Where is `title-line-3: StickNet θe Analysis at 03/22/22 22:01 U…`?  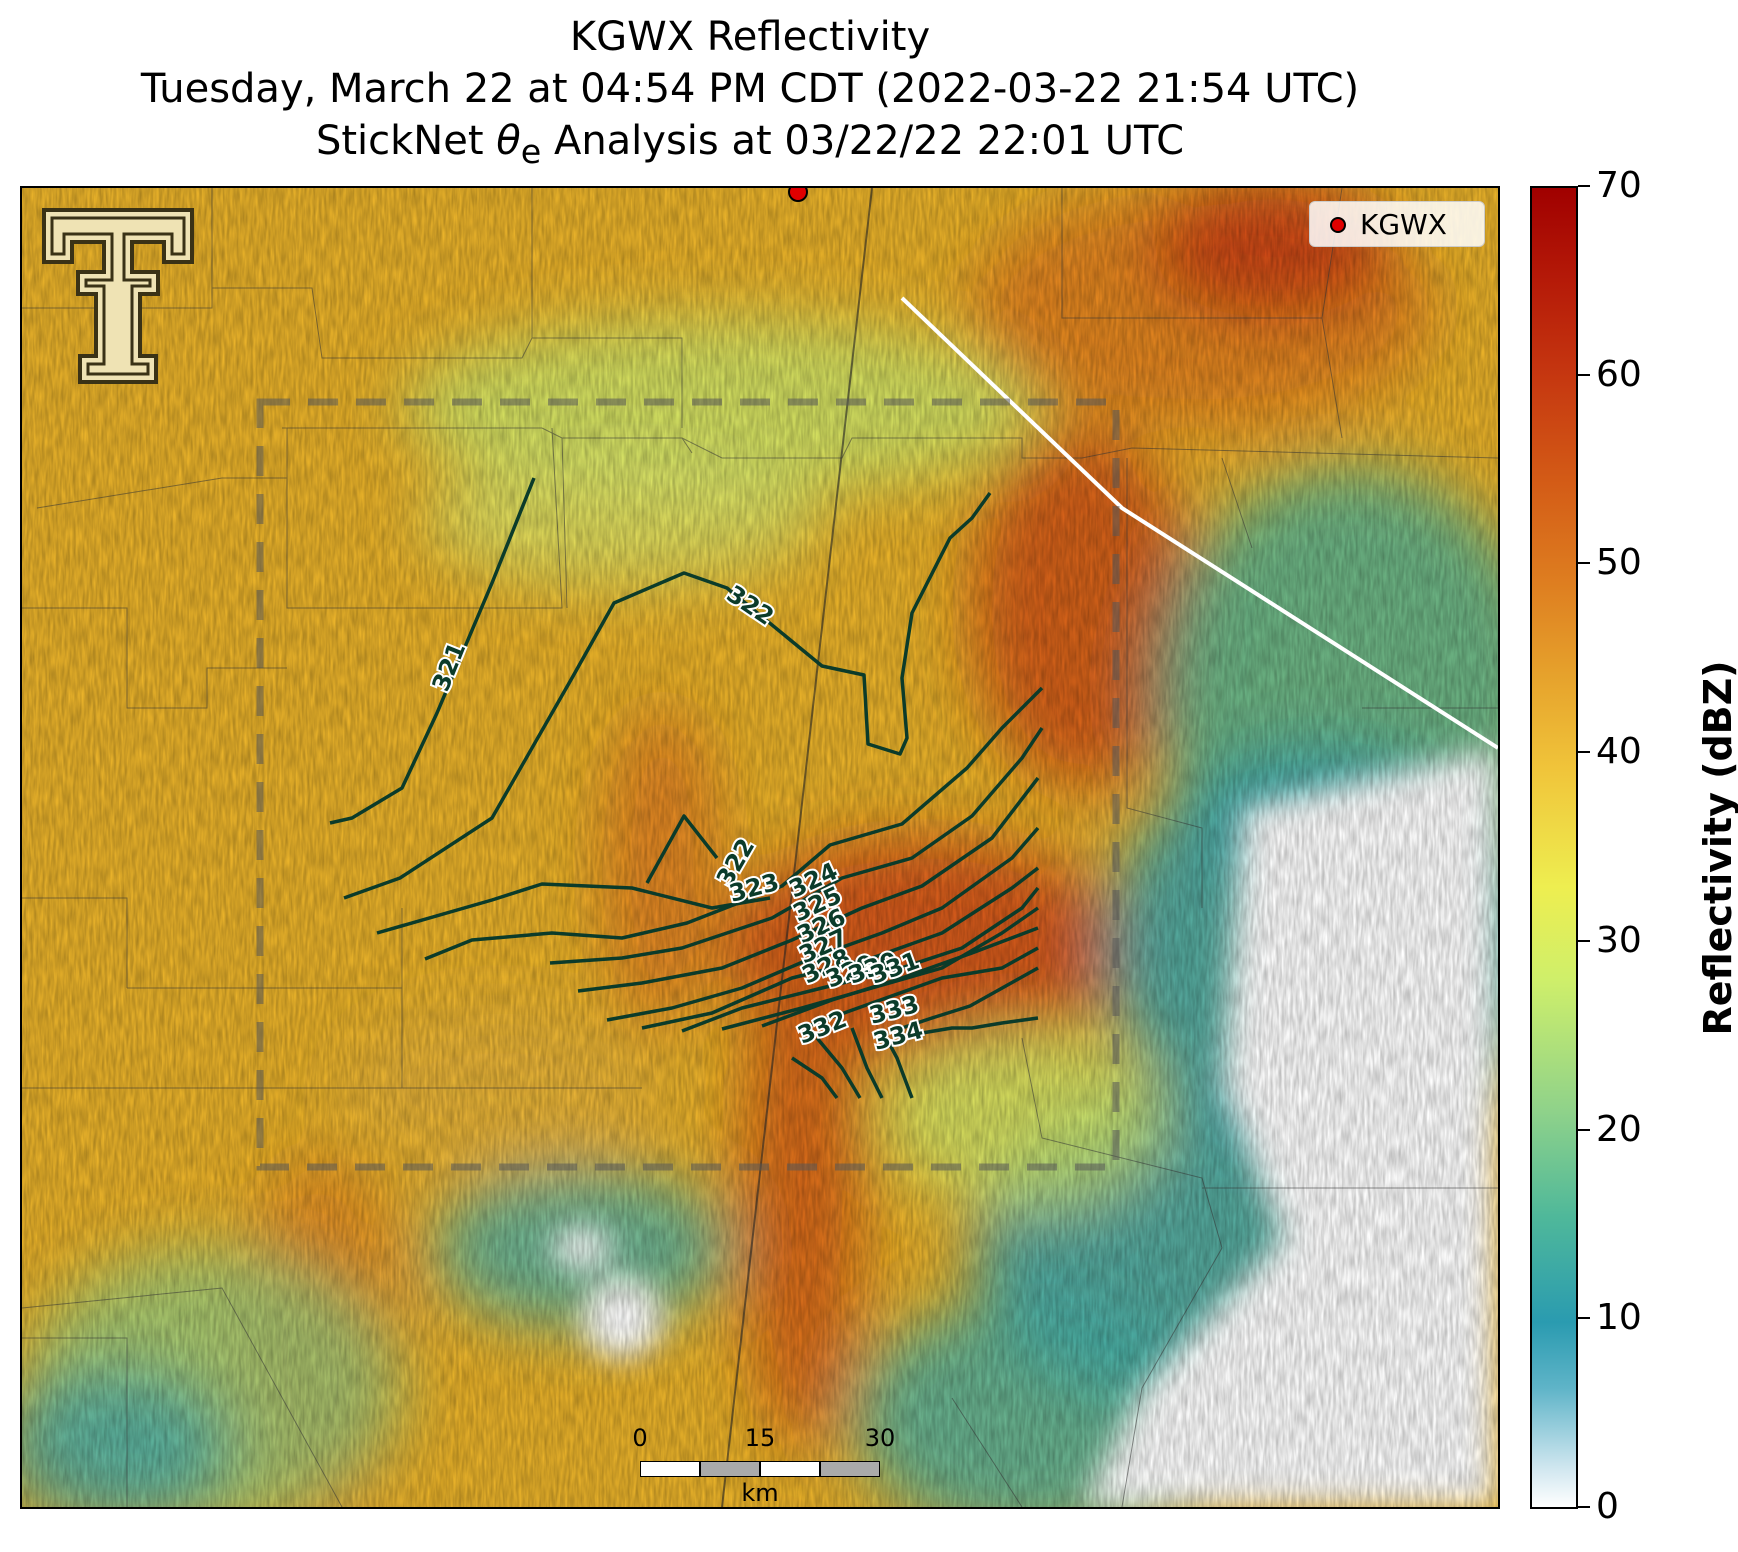
title-line-3: StickNet θe Analysis at 03/22/22 22:01 U… is located at coordinates (750, 146).